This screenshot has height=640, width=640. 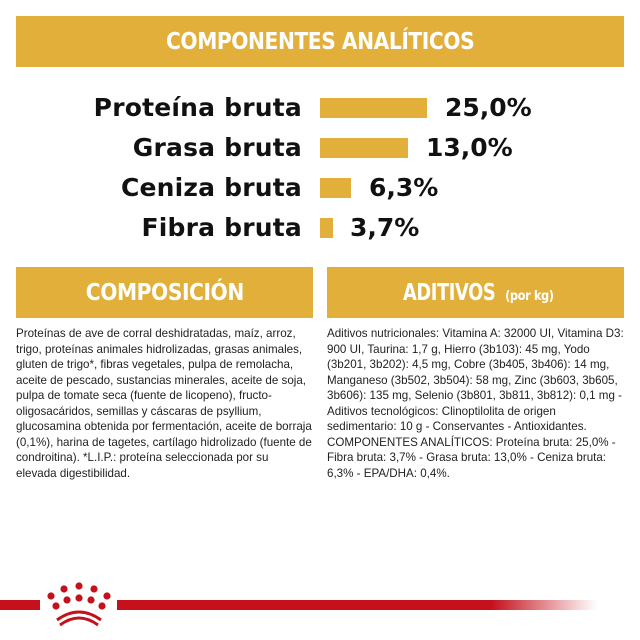 I want to click on chart-row-value: 13,0%, so click(x=469, y=147).